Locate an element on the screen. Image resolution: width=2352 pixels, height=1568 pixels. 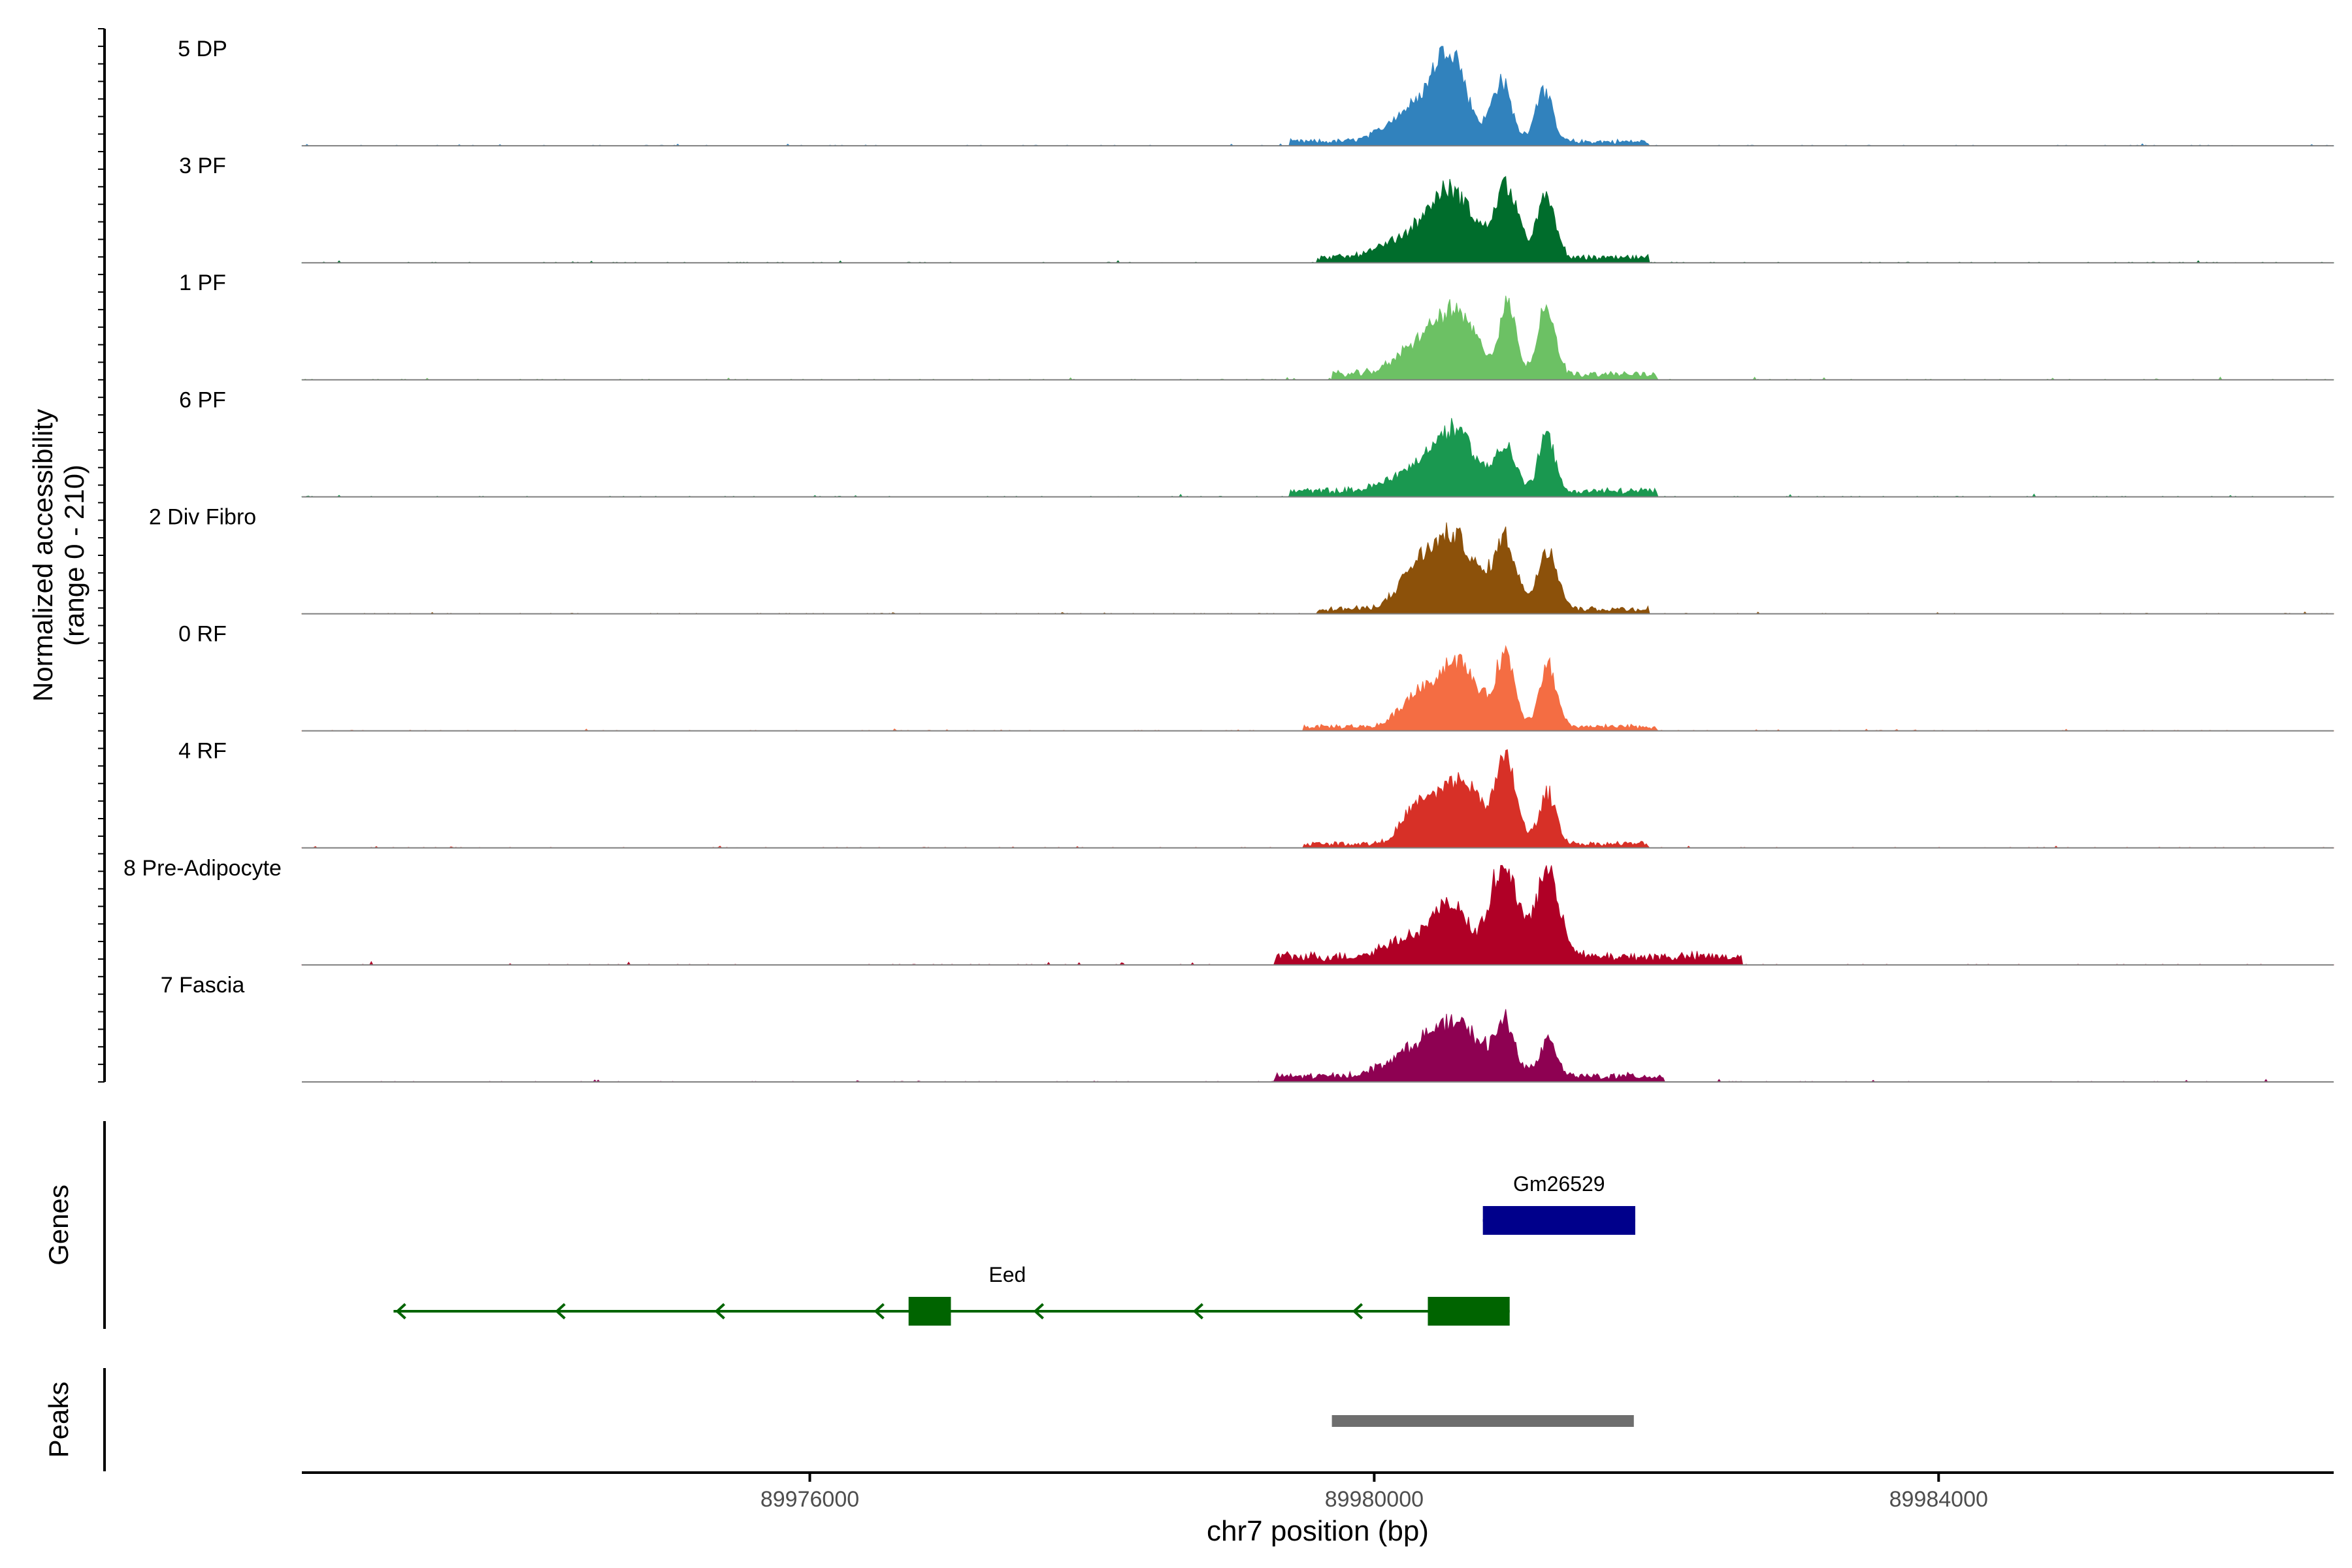
track-label: 7 Fascia is located at coordinates (203, 985).